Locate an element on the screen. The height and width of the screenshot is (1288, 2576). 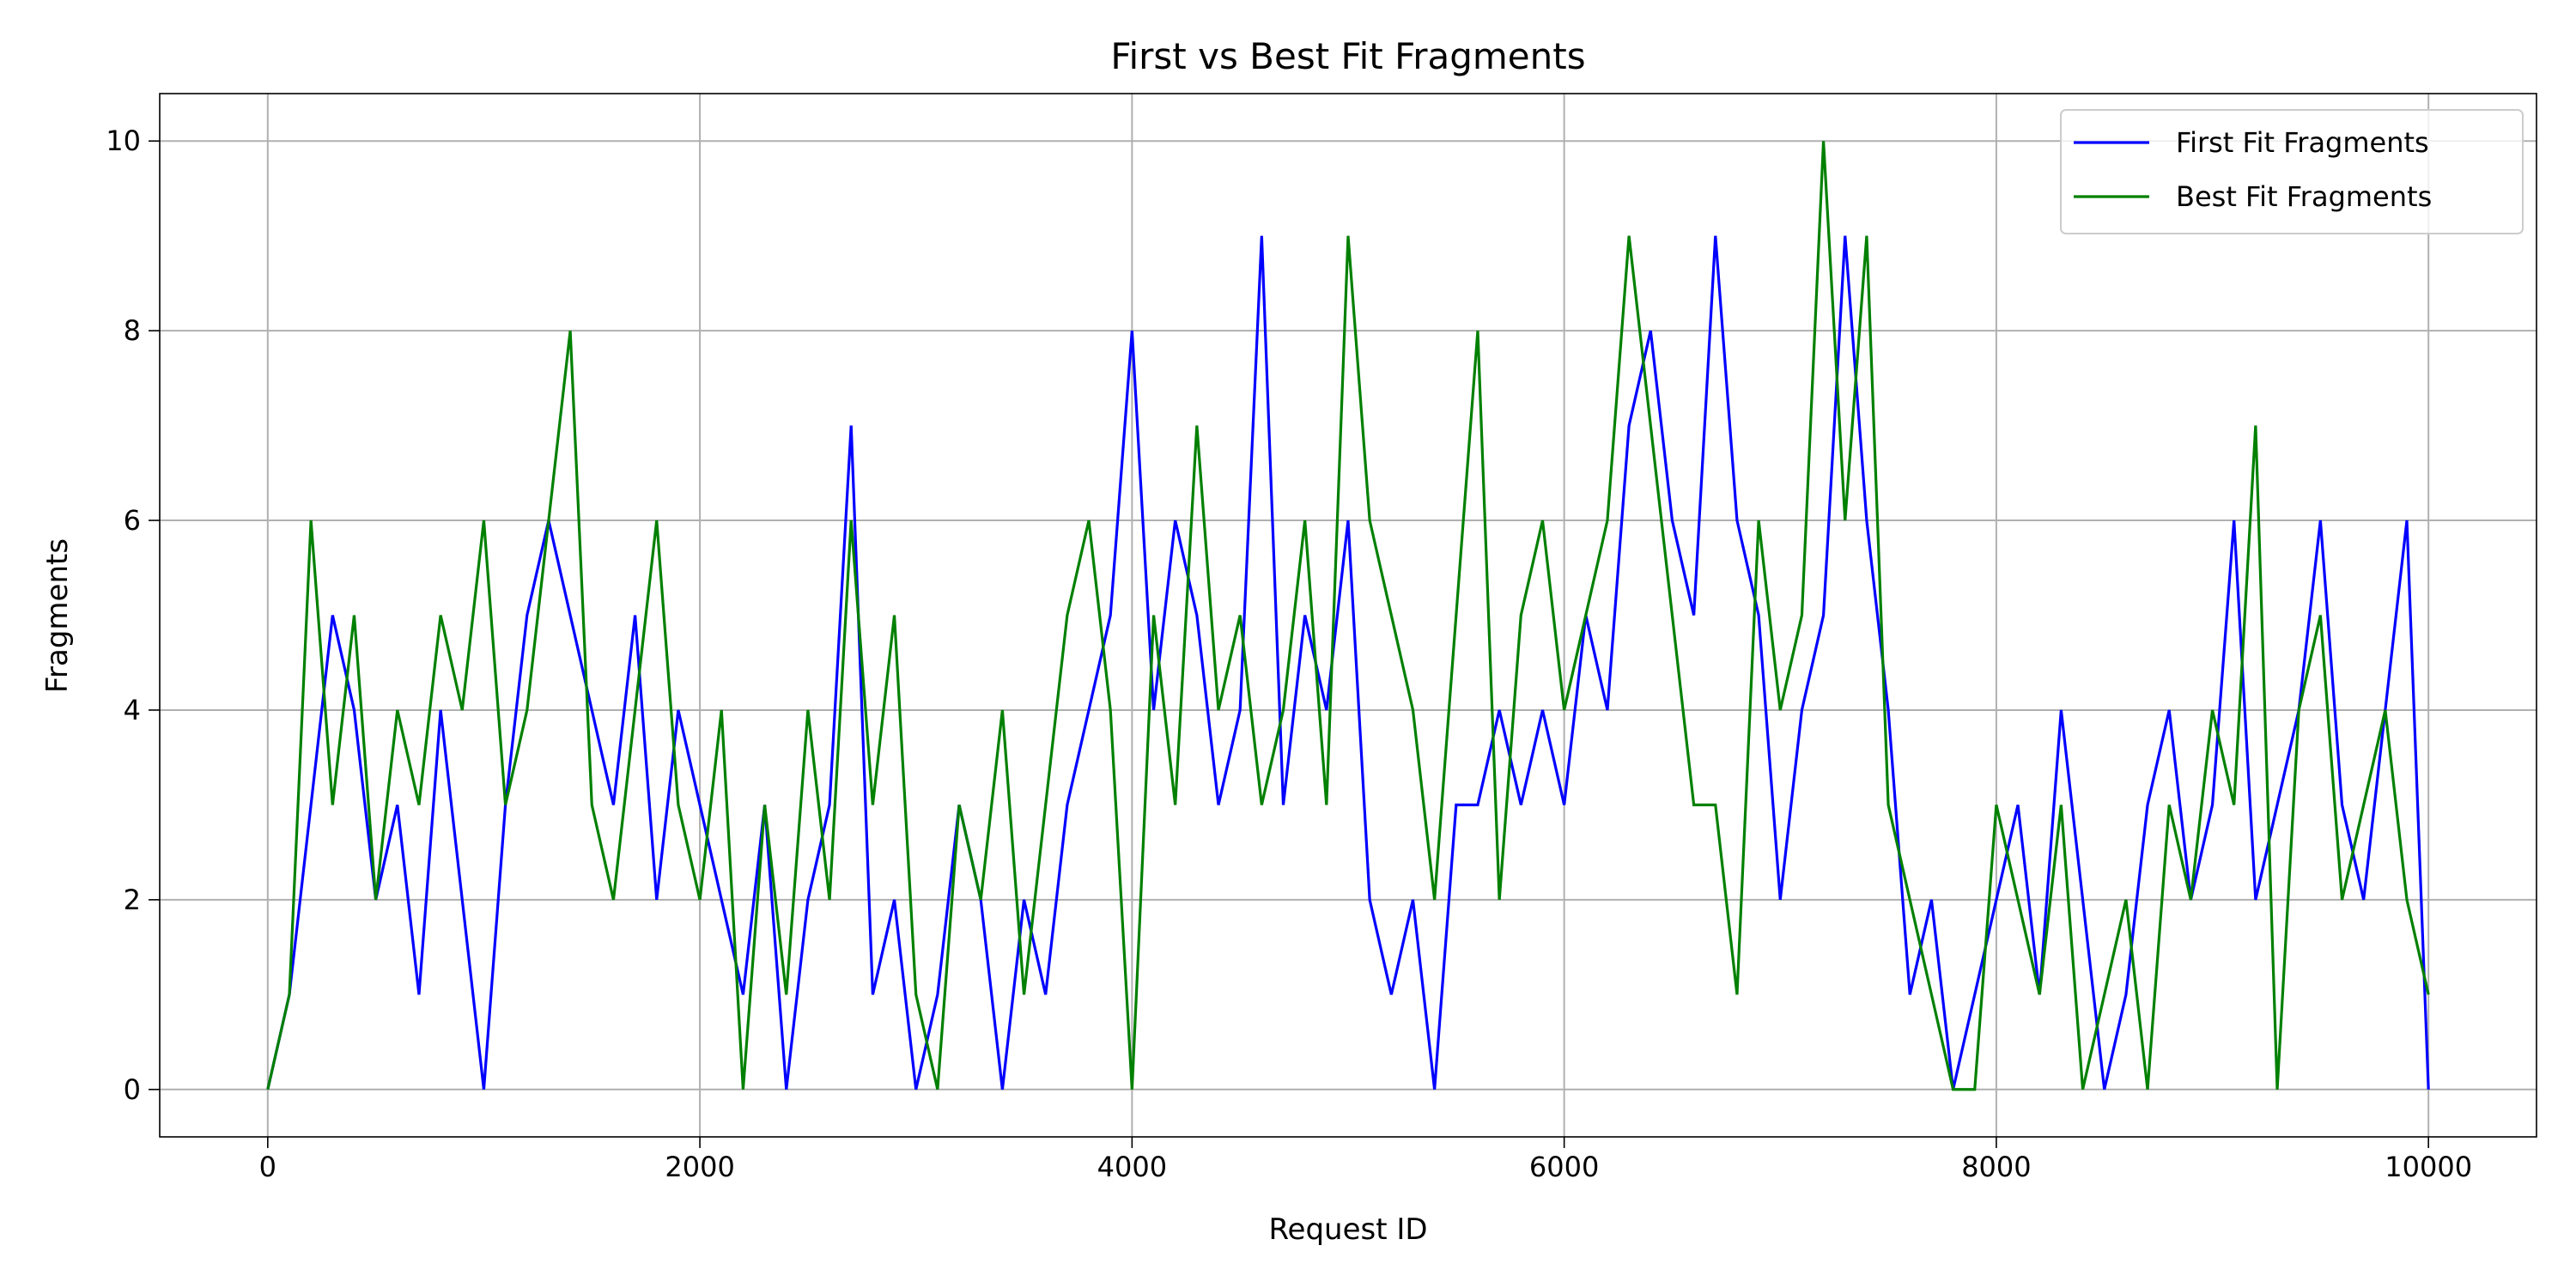
legend: First Fit Fragments Best Fit Fragments is located at coordinates (2292, 171).